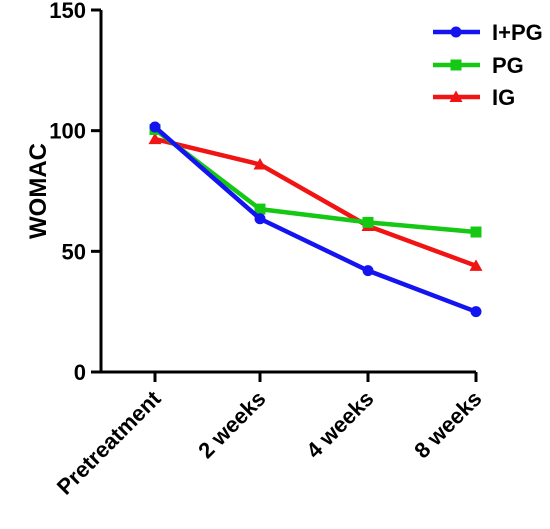 The image size is (550, 529). I want to click on x-tick-label: 4 weeks, so click(339, 424).